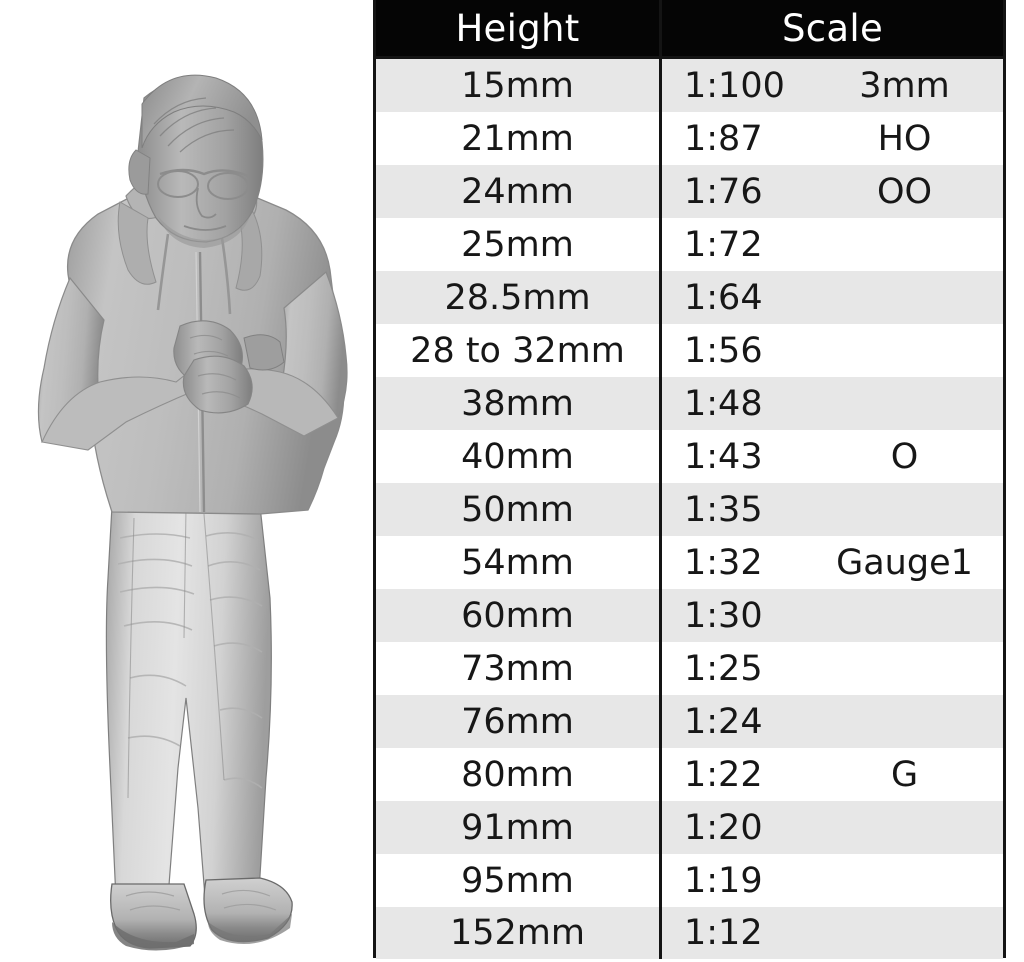 The height and width of the screenshot is (962, 1024). I want to click on scale-ratio: 1:56, so click(723, 350).